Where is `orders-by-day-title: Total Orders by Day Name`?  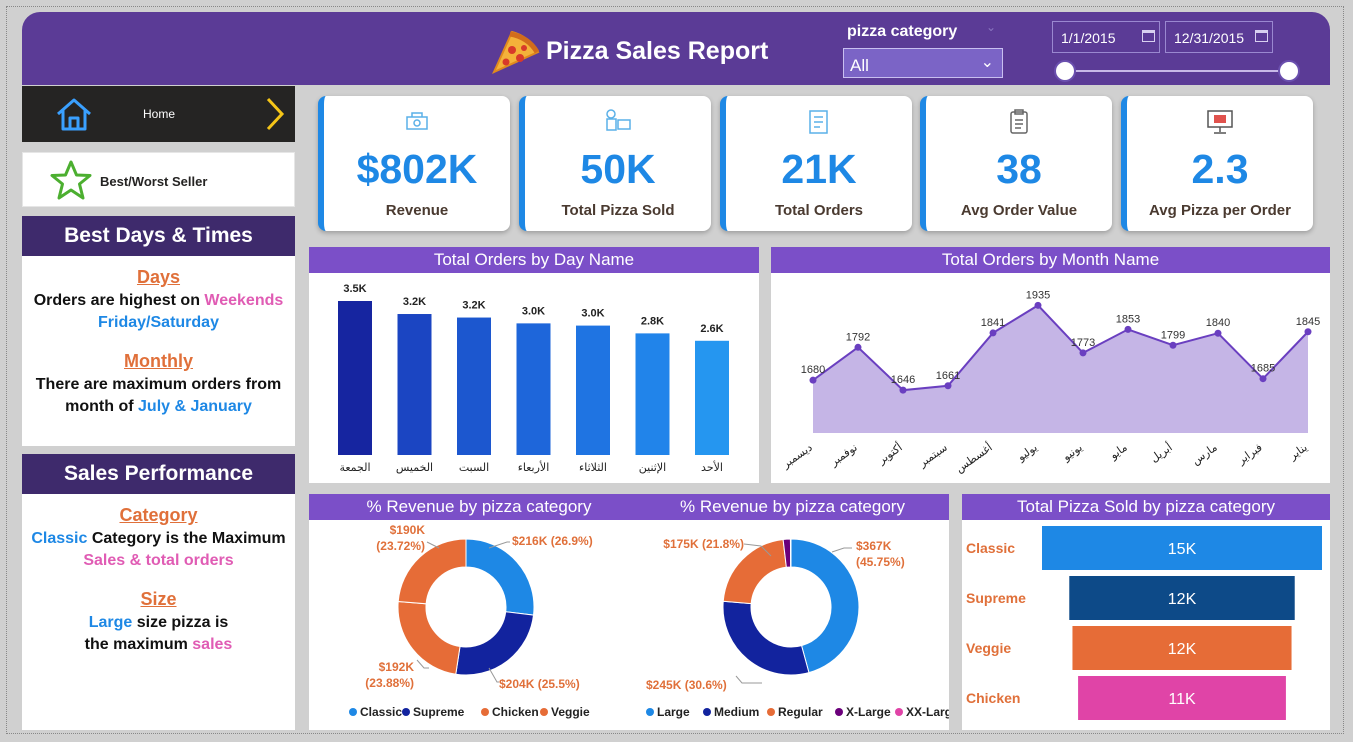 orders-by-day-title: Total Orders by Day Name is located at coordinates (534, 260).